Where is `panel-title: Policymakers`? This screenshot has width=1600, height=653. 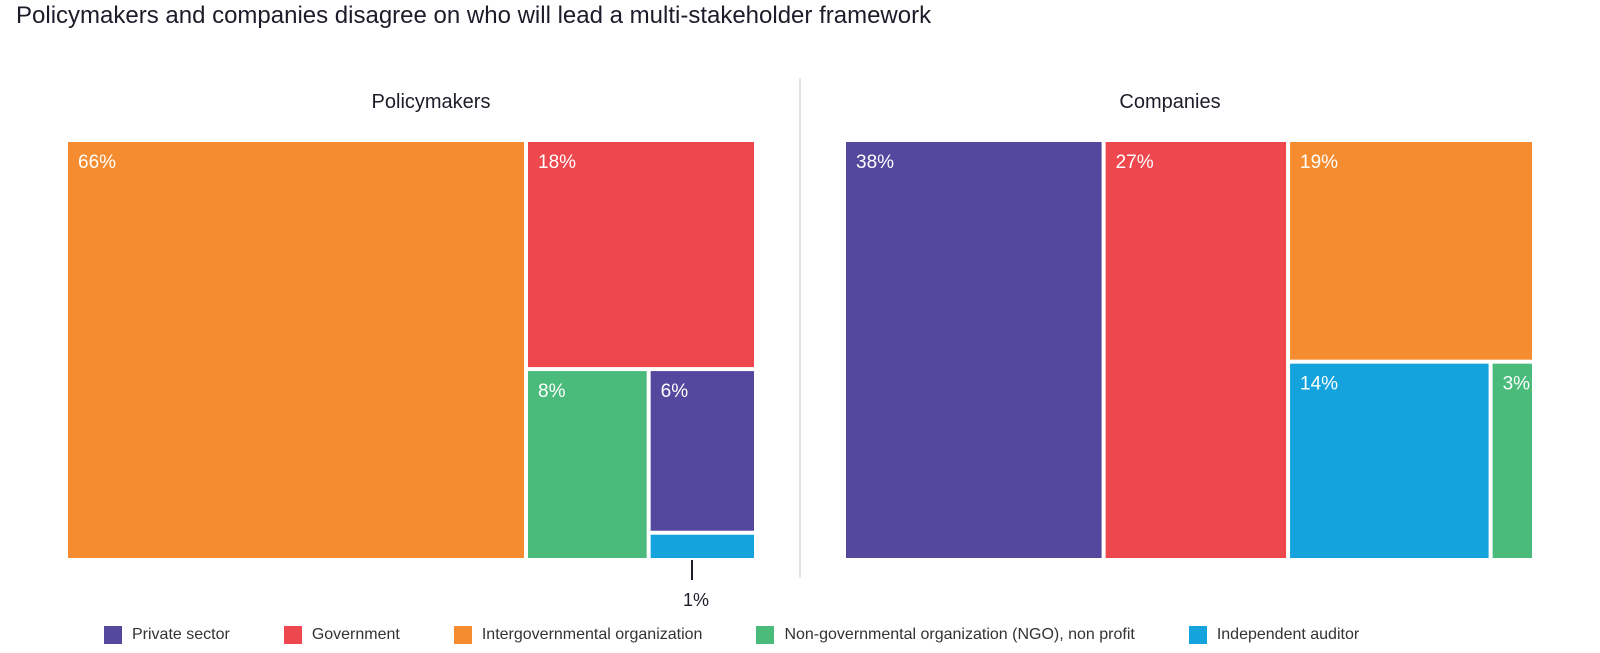 panel-title: Policymakers is located at coordinates (431, 102).